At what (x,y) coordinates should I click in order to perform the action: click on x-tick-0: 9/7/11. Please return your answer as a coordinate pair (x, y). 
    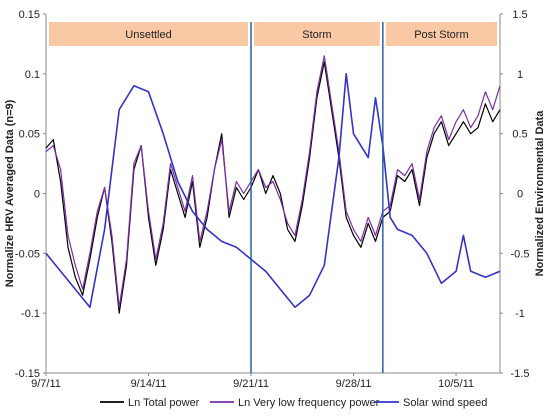
    Looking at the image, I should click on (46, 384).